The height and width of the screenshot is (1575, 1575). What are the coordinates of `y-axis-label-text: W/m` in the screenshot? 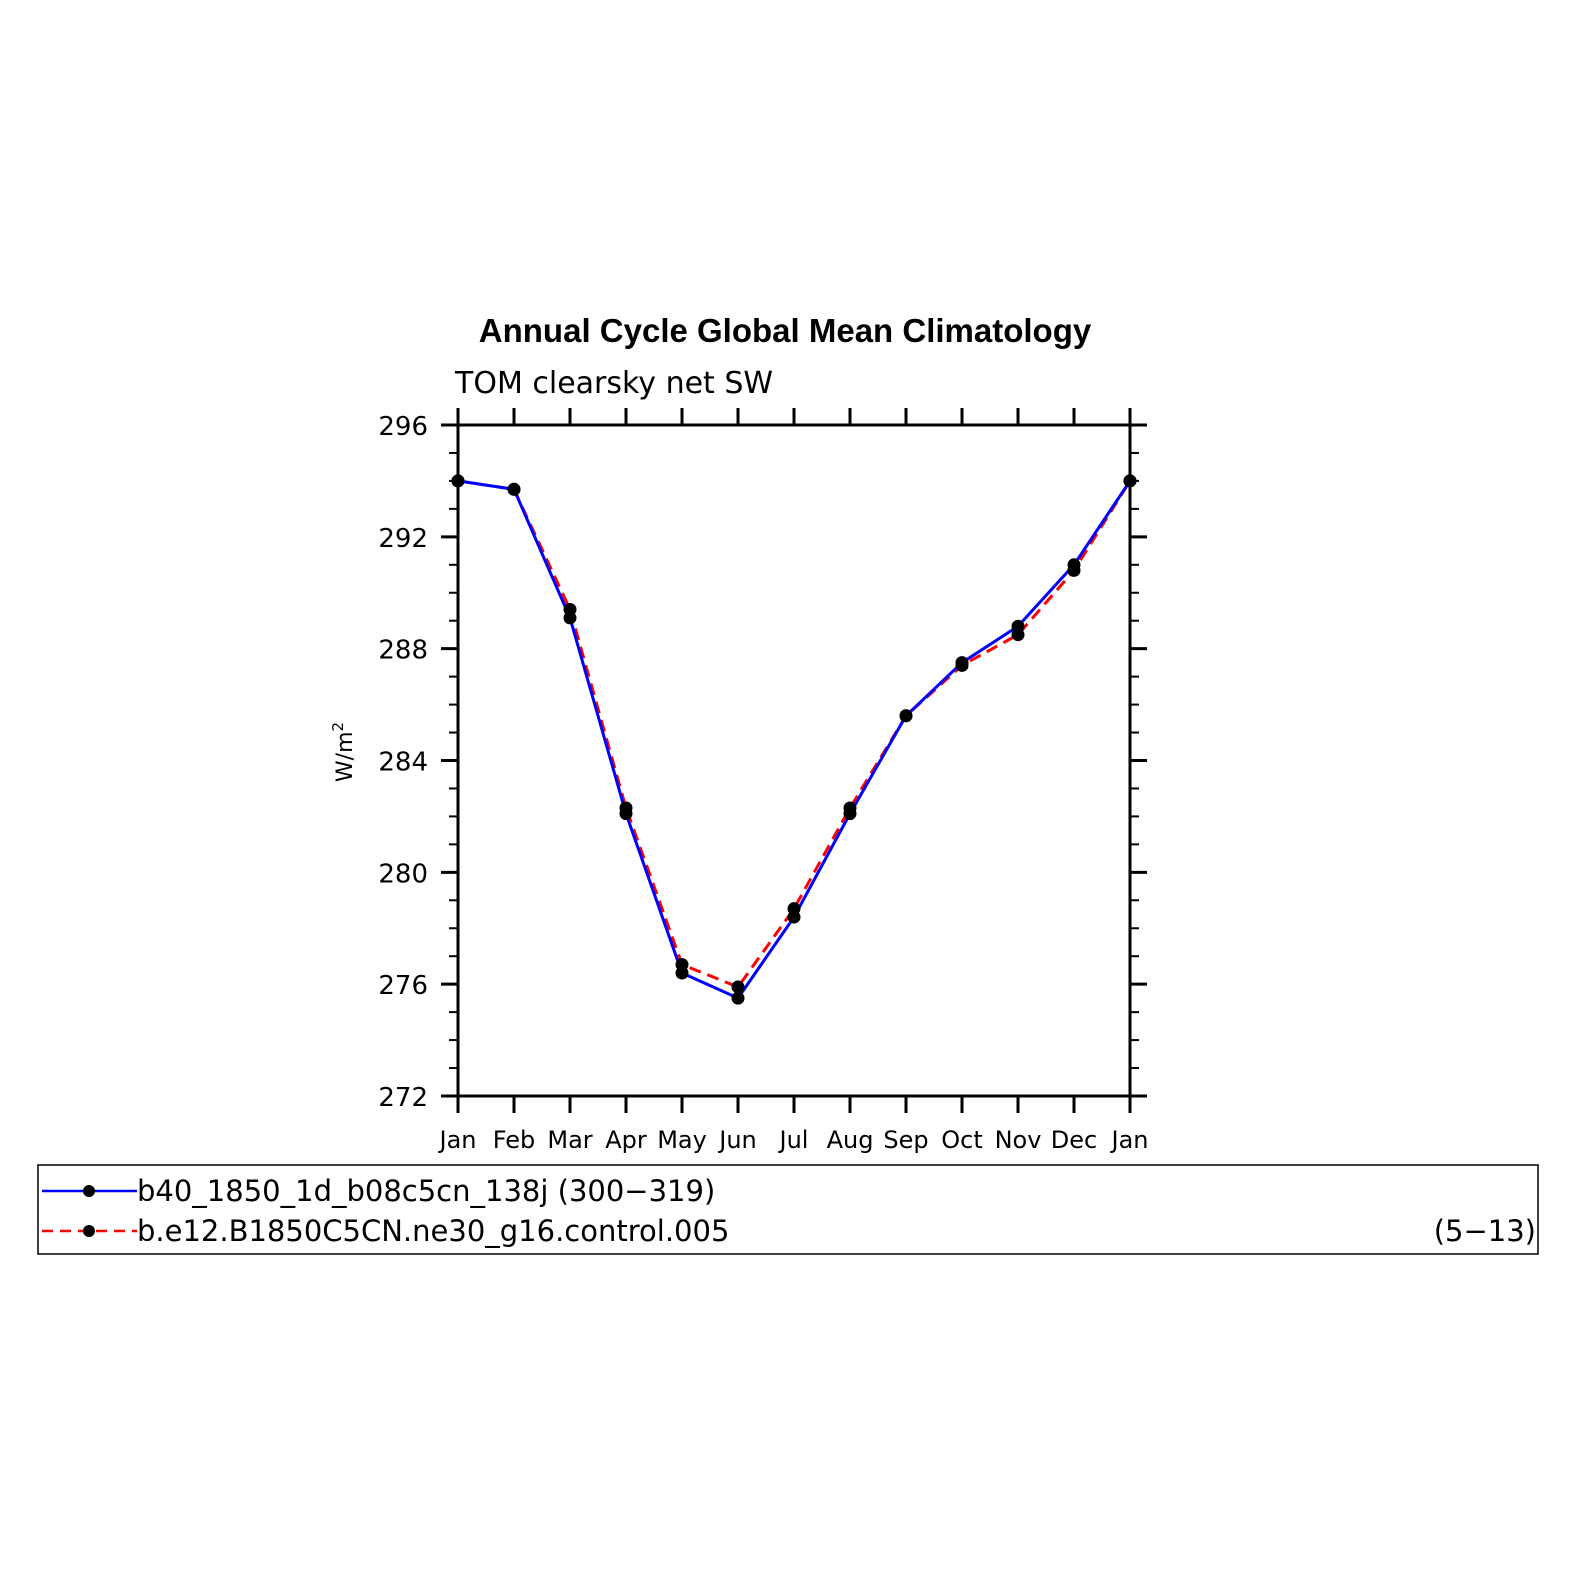 It's located at (345, 756).